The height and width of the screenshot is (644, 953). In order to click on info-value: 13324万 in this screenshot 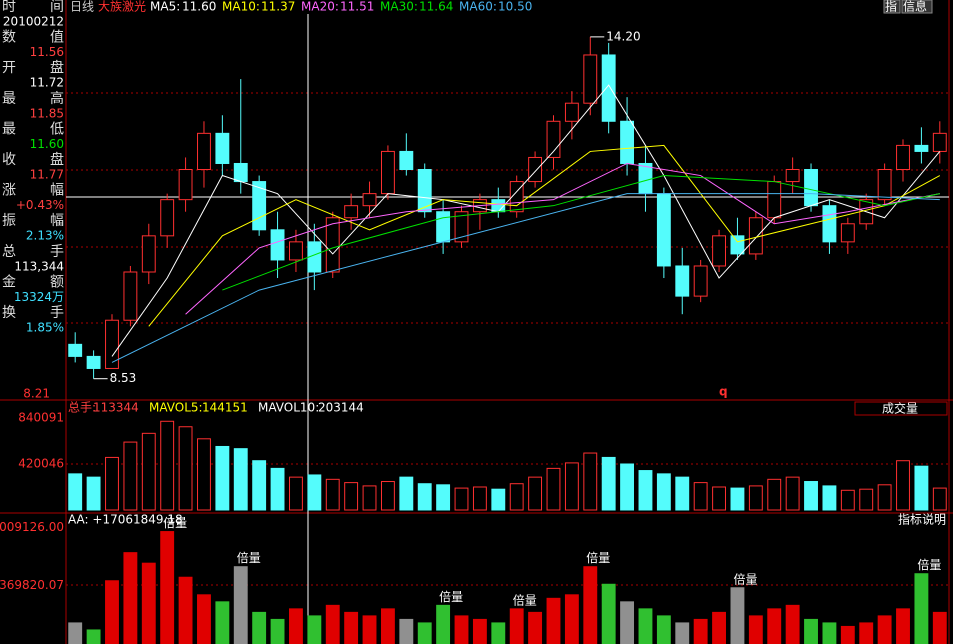, I will do `click(39, 297)`.